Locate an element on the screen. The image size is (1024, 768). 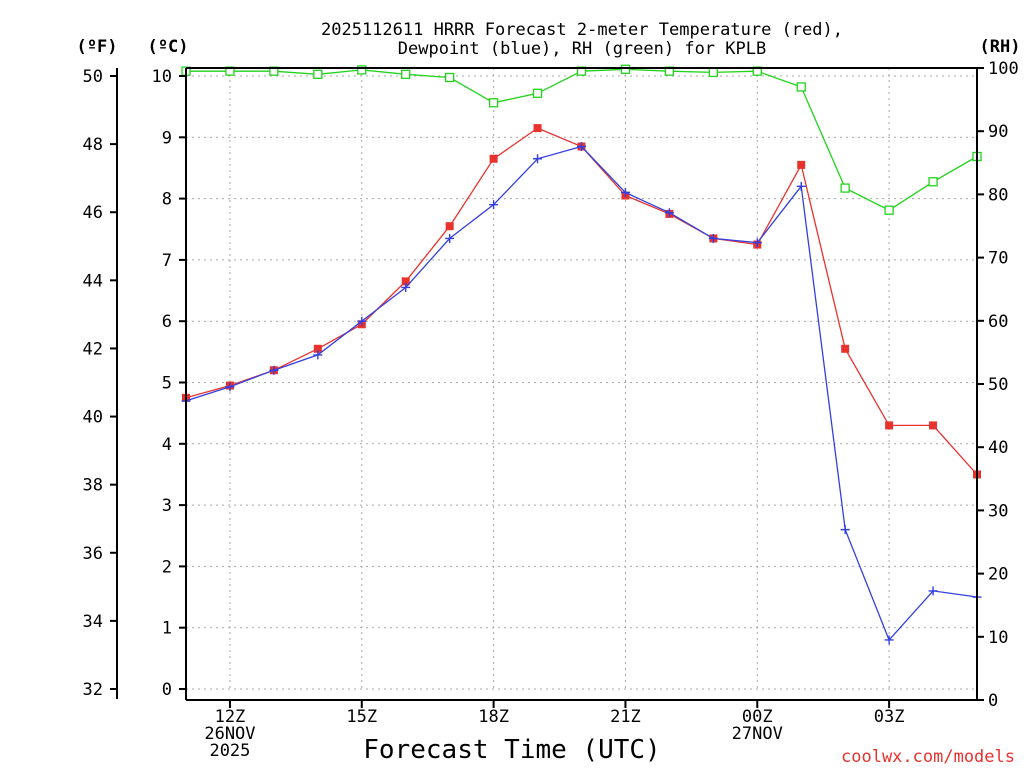
fahrenheit-tick-label: 32 is located at coordinates (93, 690).